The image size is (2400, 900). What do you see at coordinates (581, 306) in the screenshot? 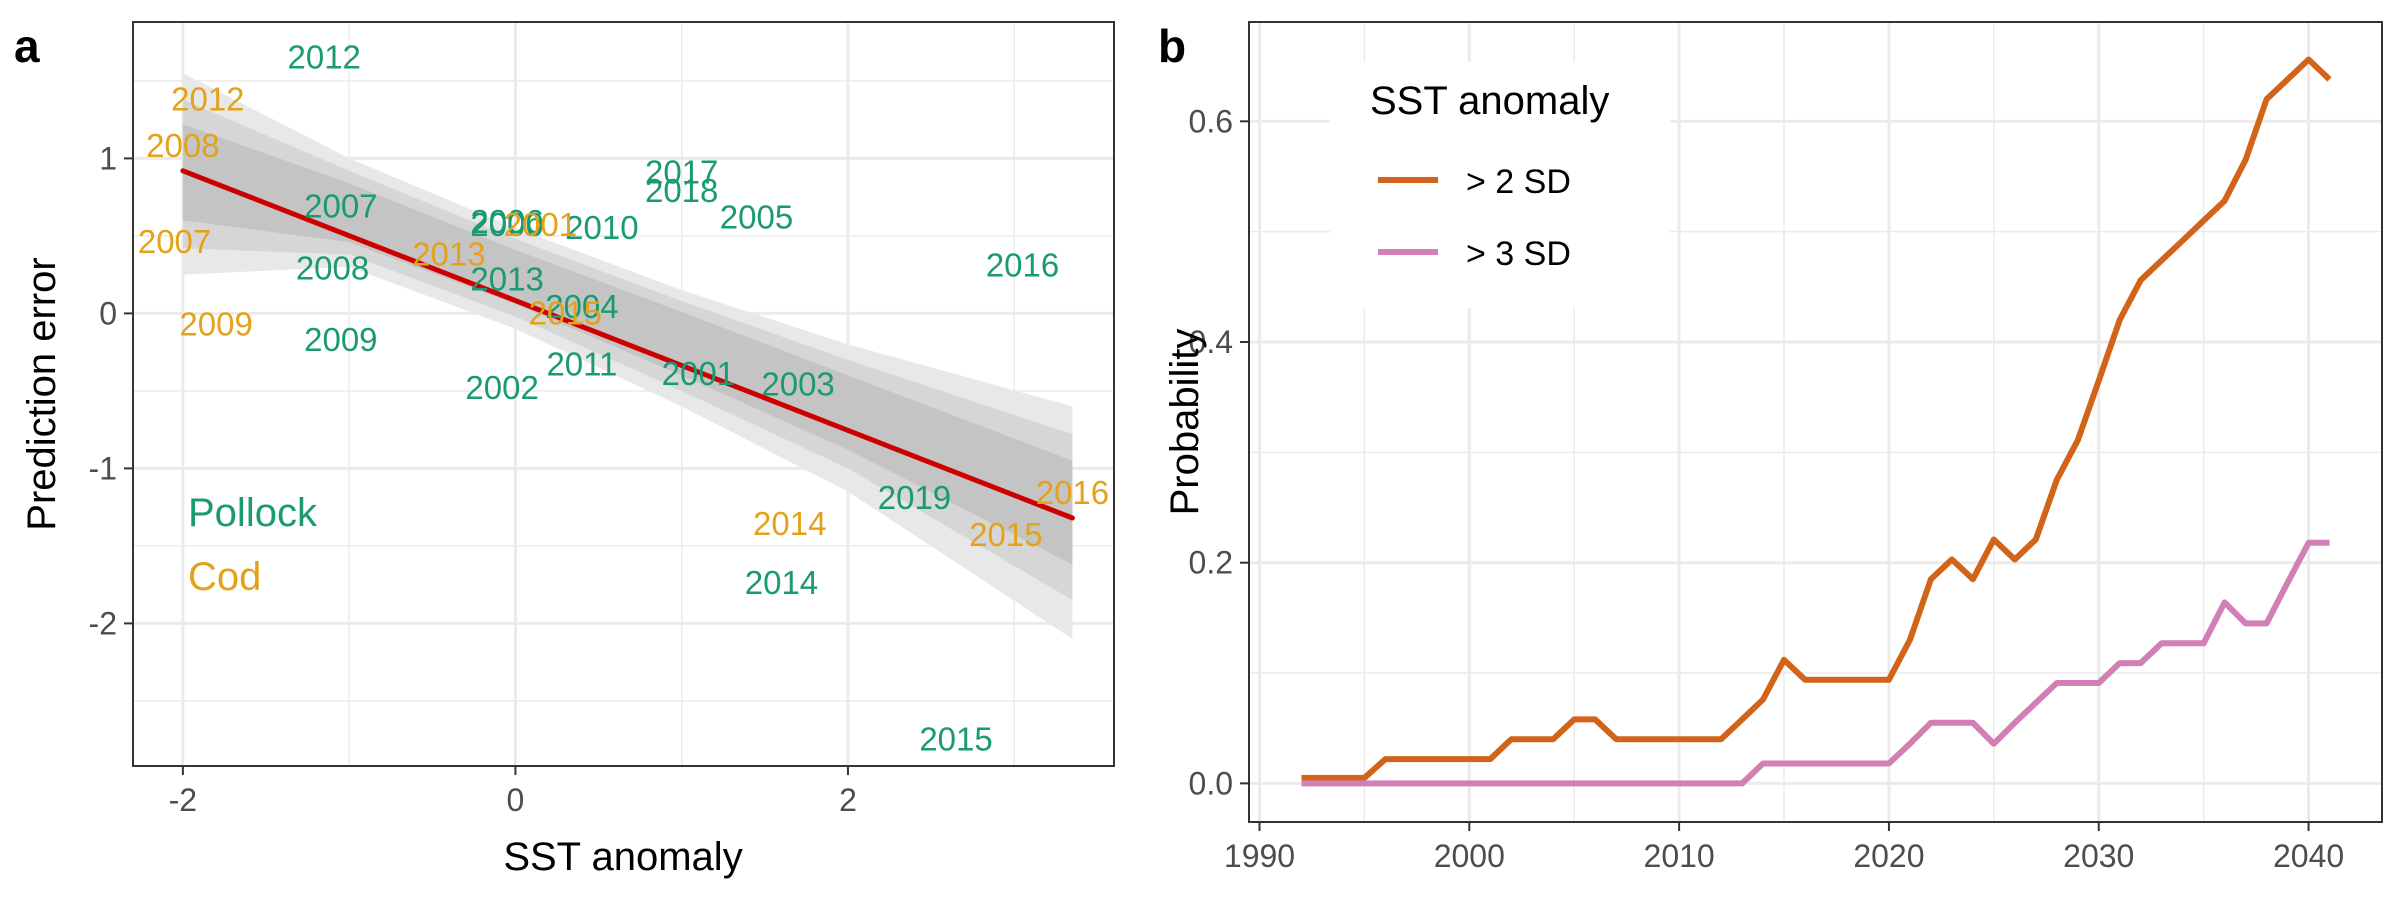
I see `point-label-pollock: 2004` at bounding box center [581, 306].